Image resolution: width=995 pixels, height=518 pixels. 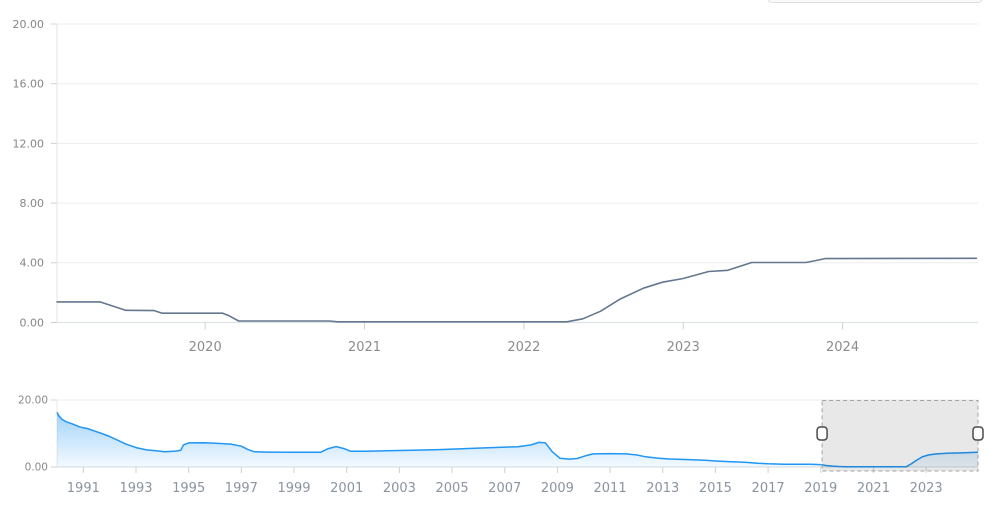 What do you see at coordinates (36, 468) in the screenshot?
I see `nav-y-axis-label: 0.00` at bounding box center [36, 468].